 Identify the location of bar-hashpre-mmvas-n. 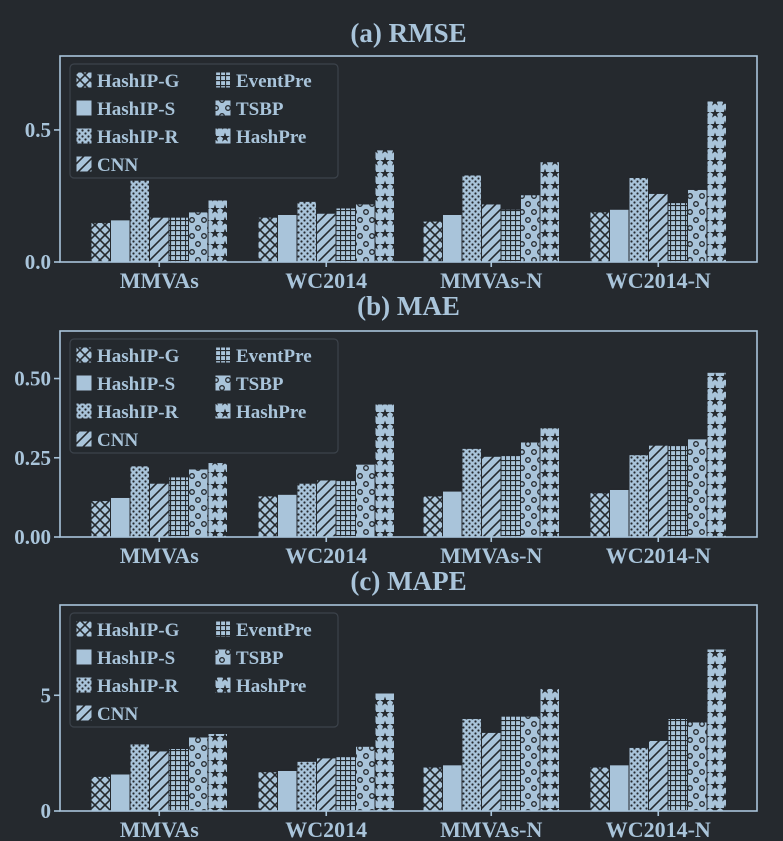
(549, 482).